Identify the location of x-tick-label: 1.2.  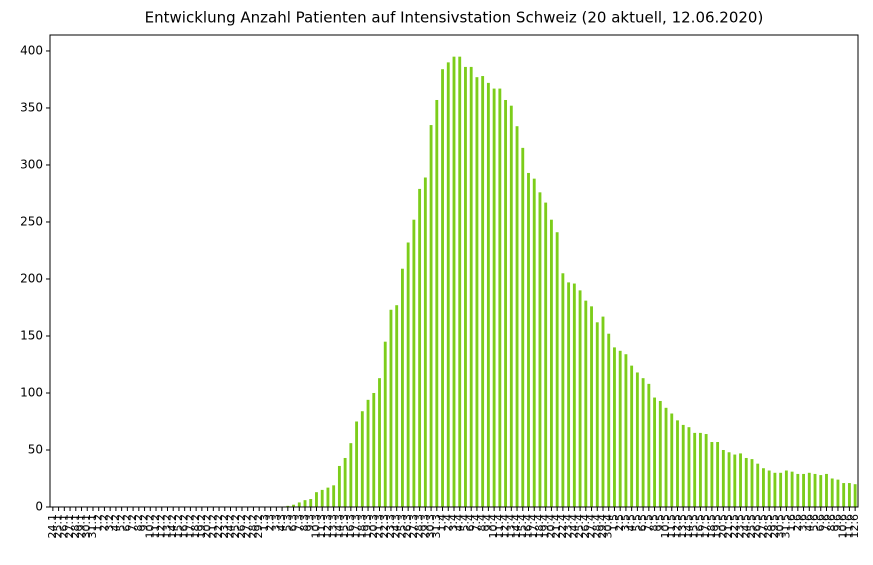
(98, 523).